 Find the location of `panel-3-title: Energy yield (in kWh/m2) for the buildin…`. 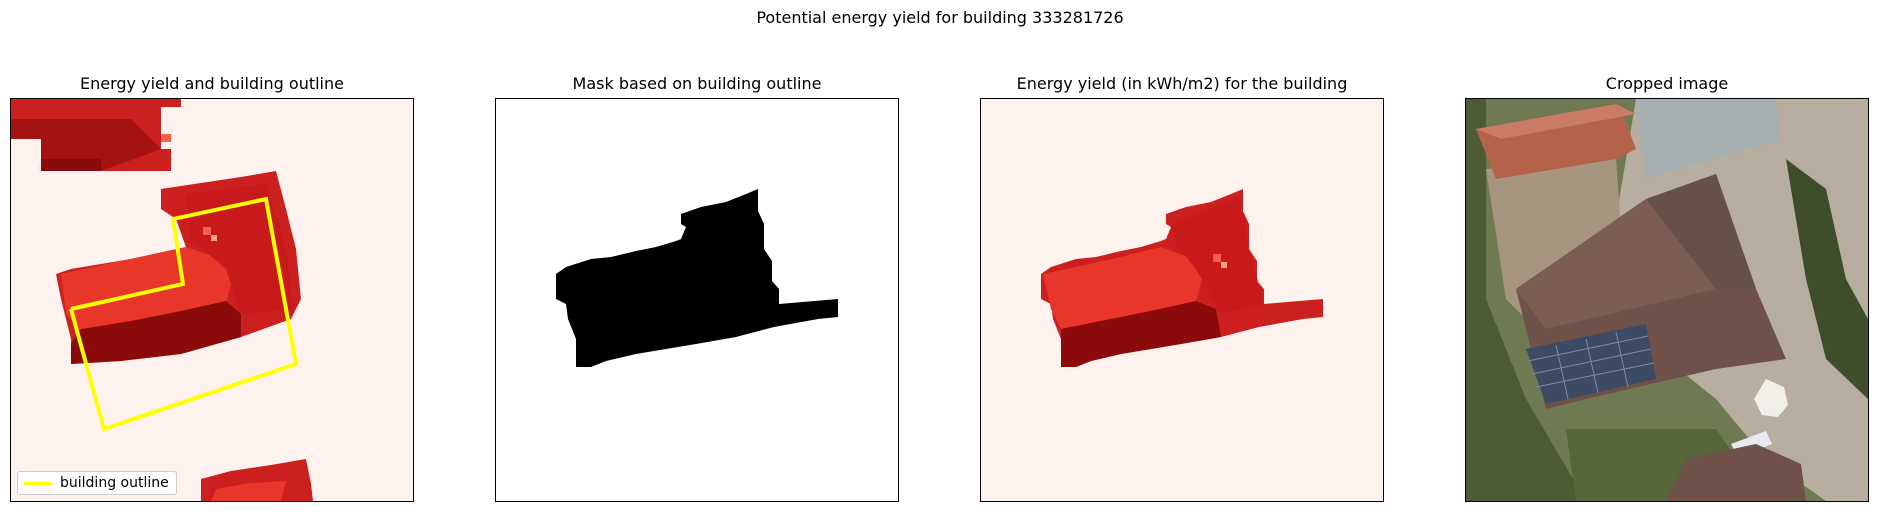

panel-3-title: Energy yield (in kWh/m2) for the buildin… is located at coordinates (1182, 83).